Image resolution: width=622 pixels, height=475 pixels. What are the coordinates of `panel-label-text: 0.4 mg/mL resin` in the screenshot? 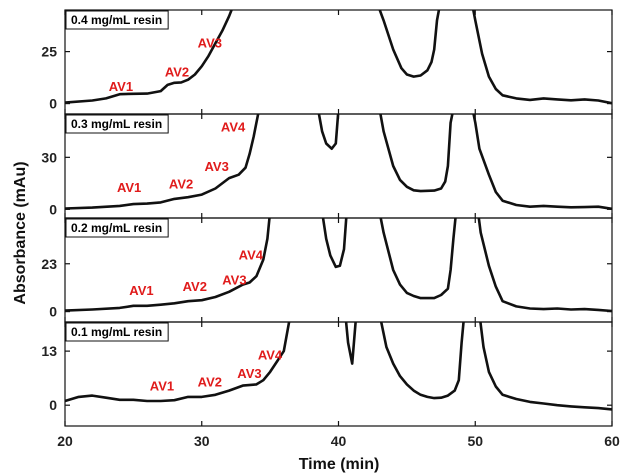 It's located at (116, 20).